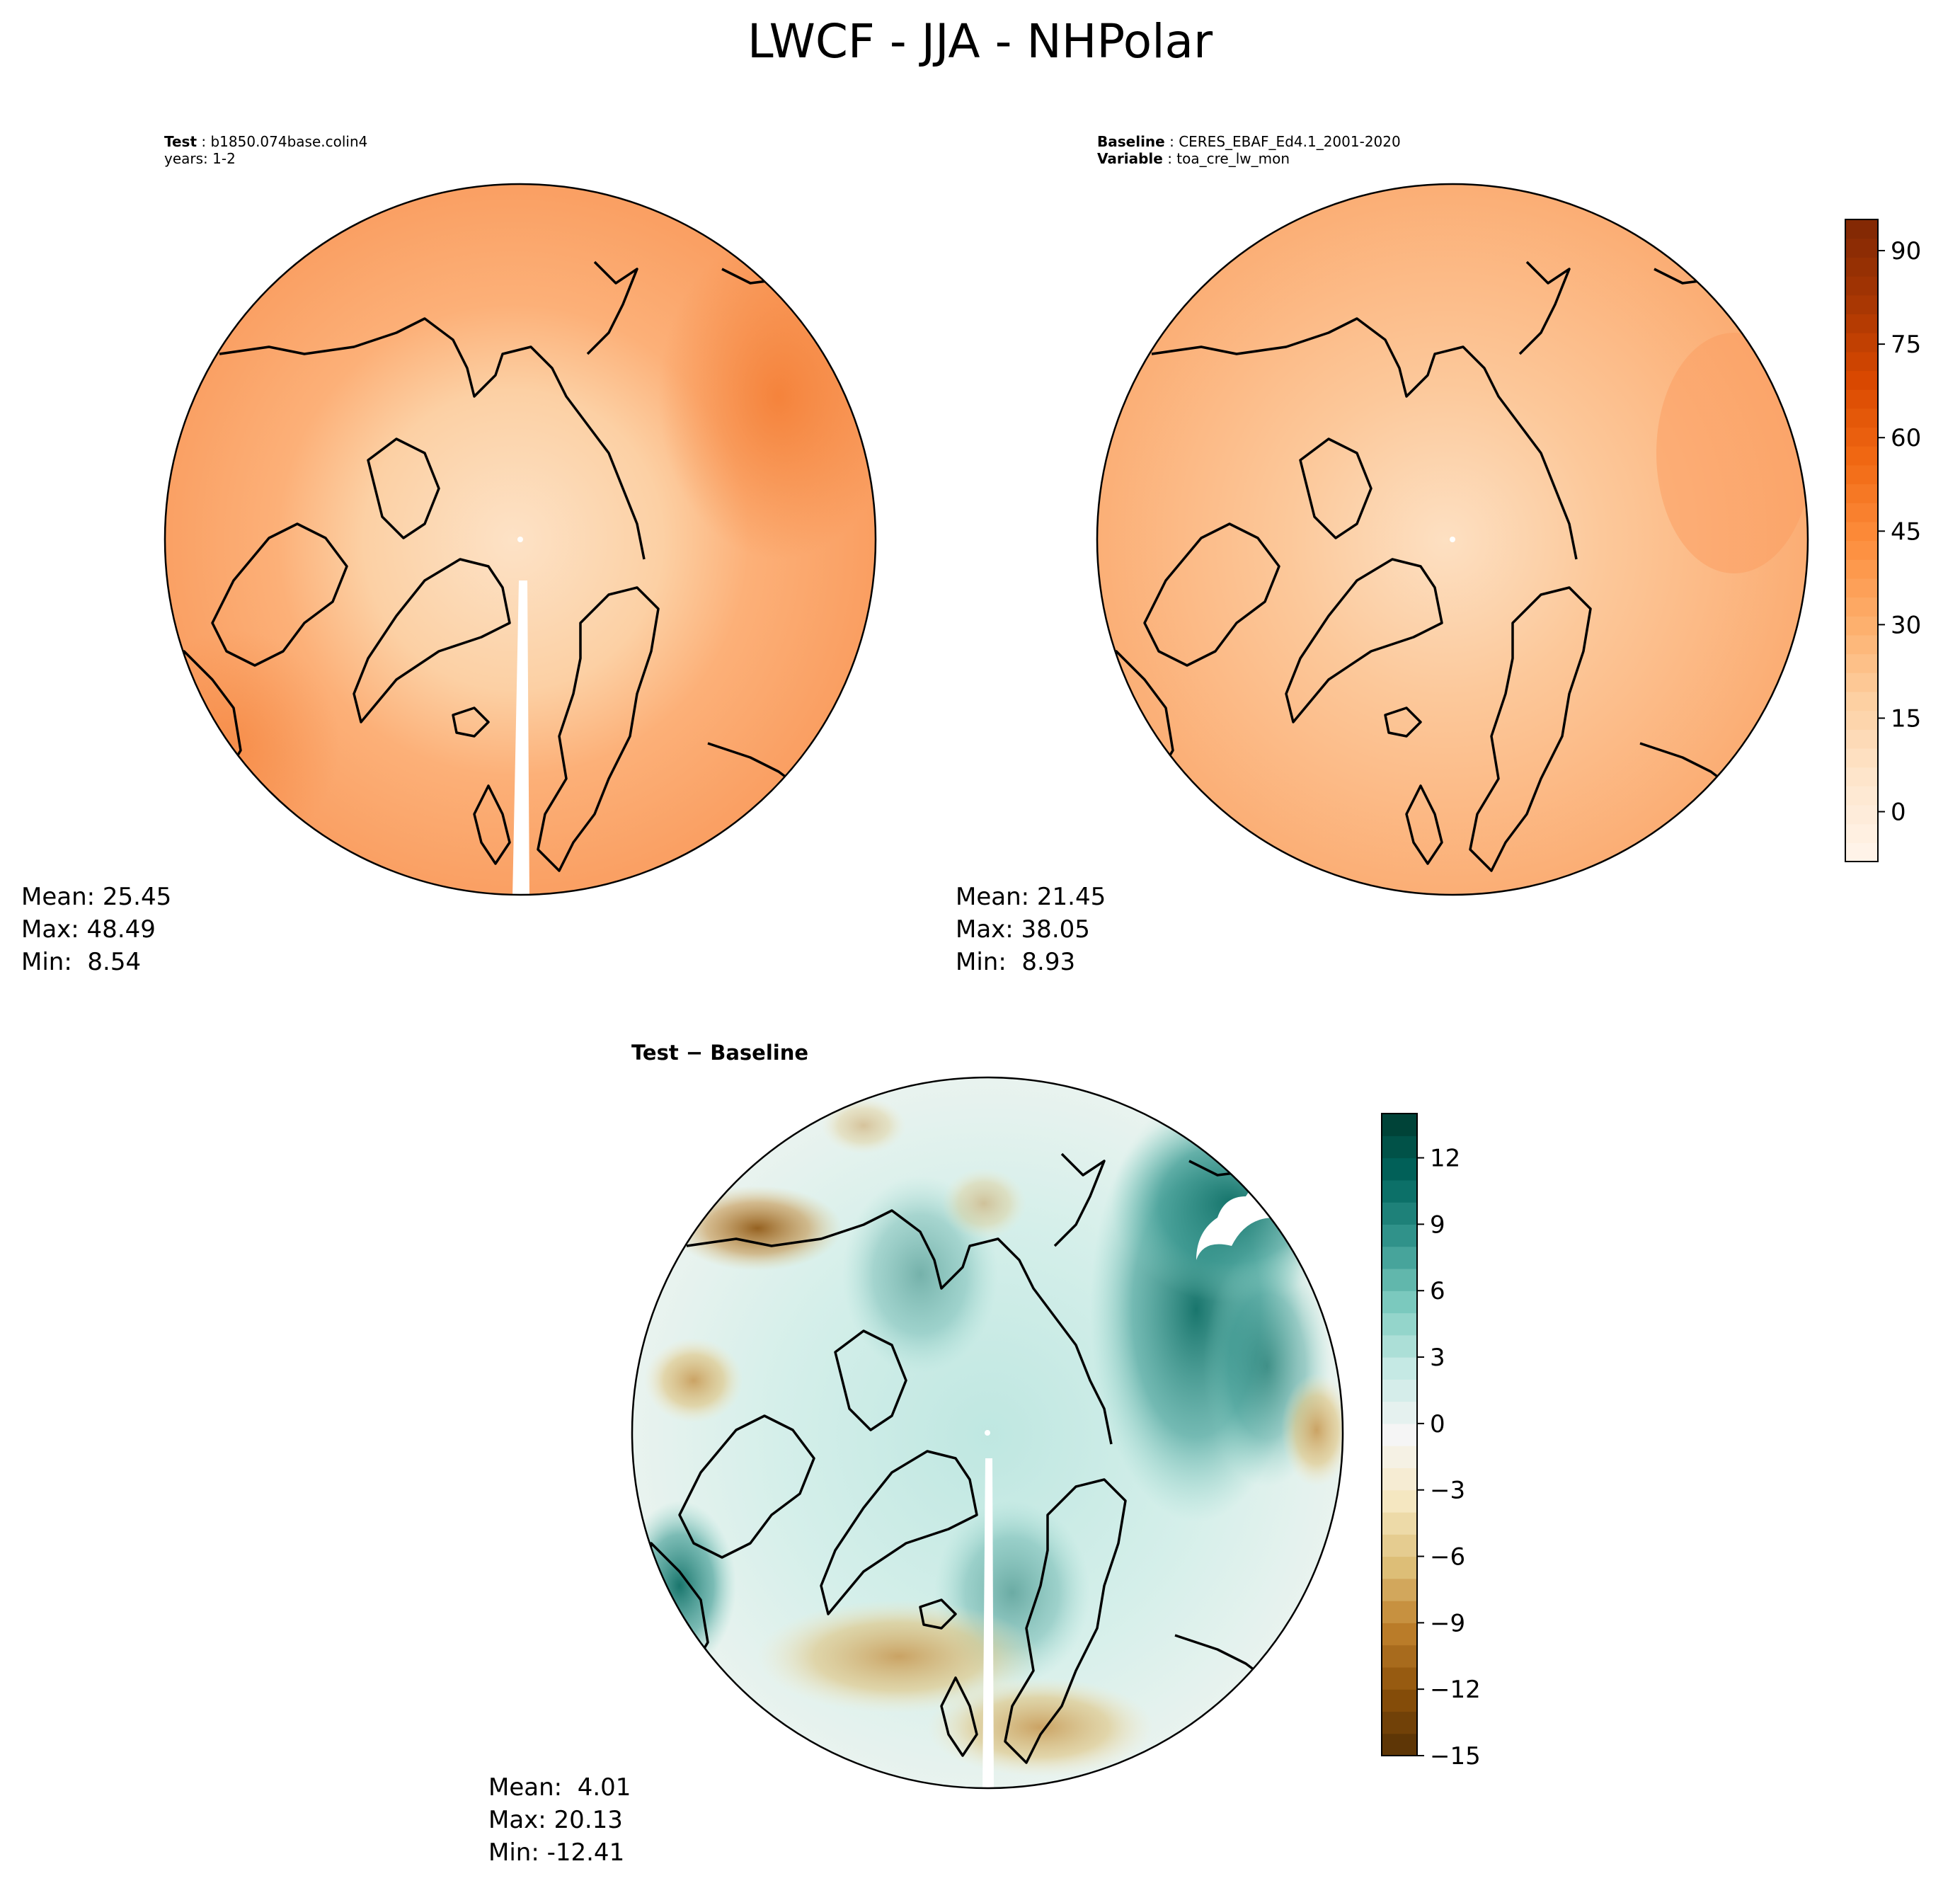 Image resolution: width=1960 pixels, height=1888 pixels. What do you see at coordinates (1233, 159) in the screenshot?
I see `baseline-variable-value: toa_cre_lw_mon` at bounding box center [1233, 159].